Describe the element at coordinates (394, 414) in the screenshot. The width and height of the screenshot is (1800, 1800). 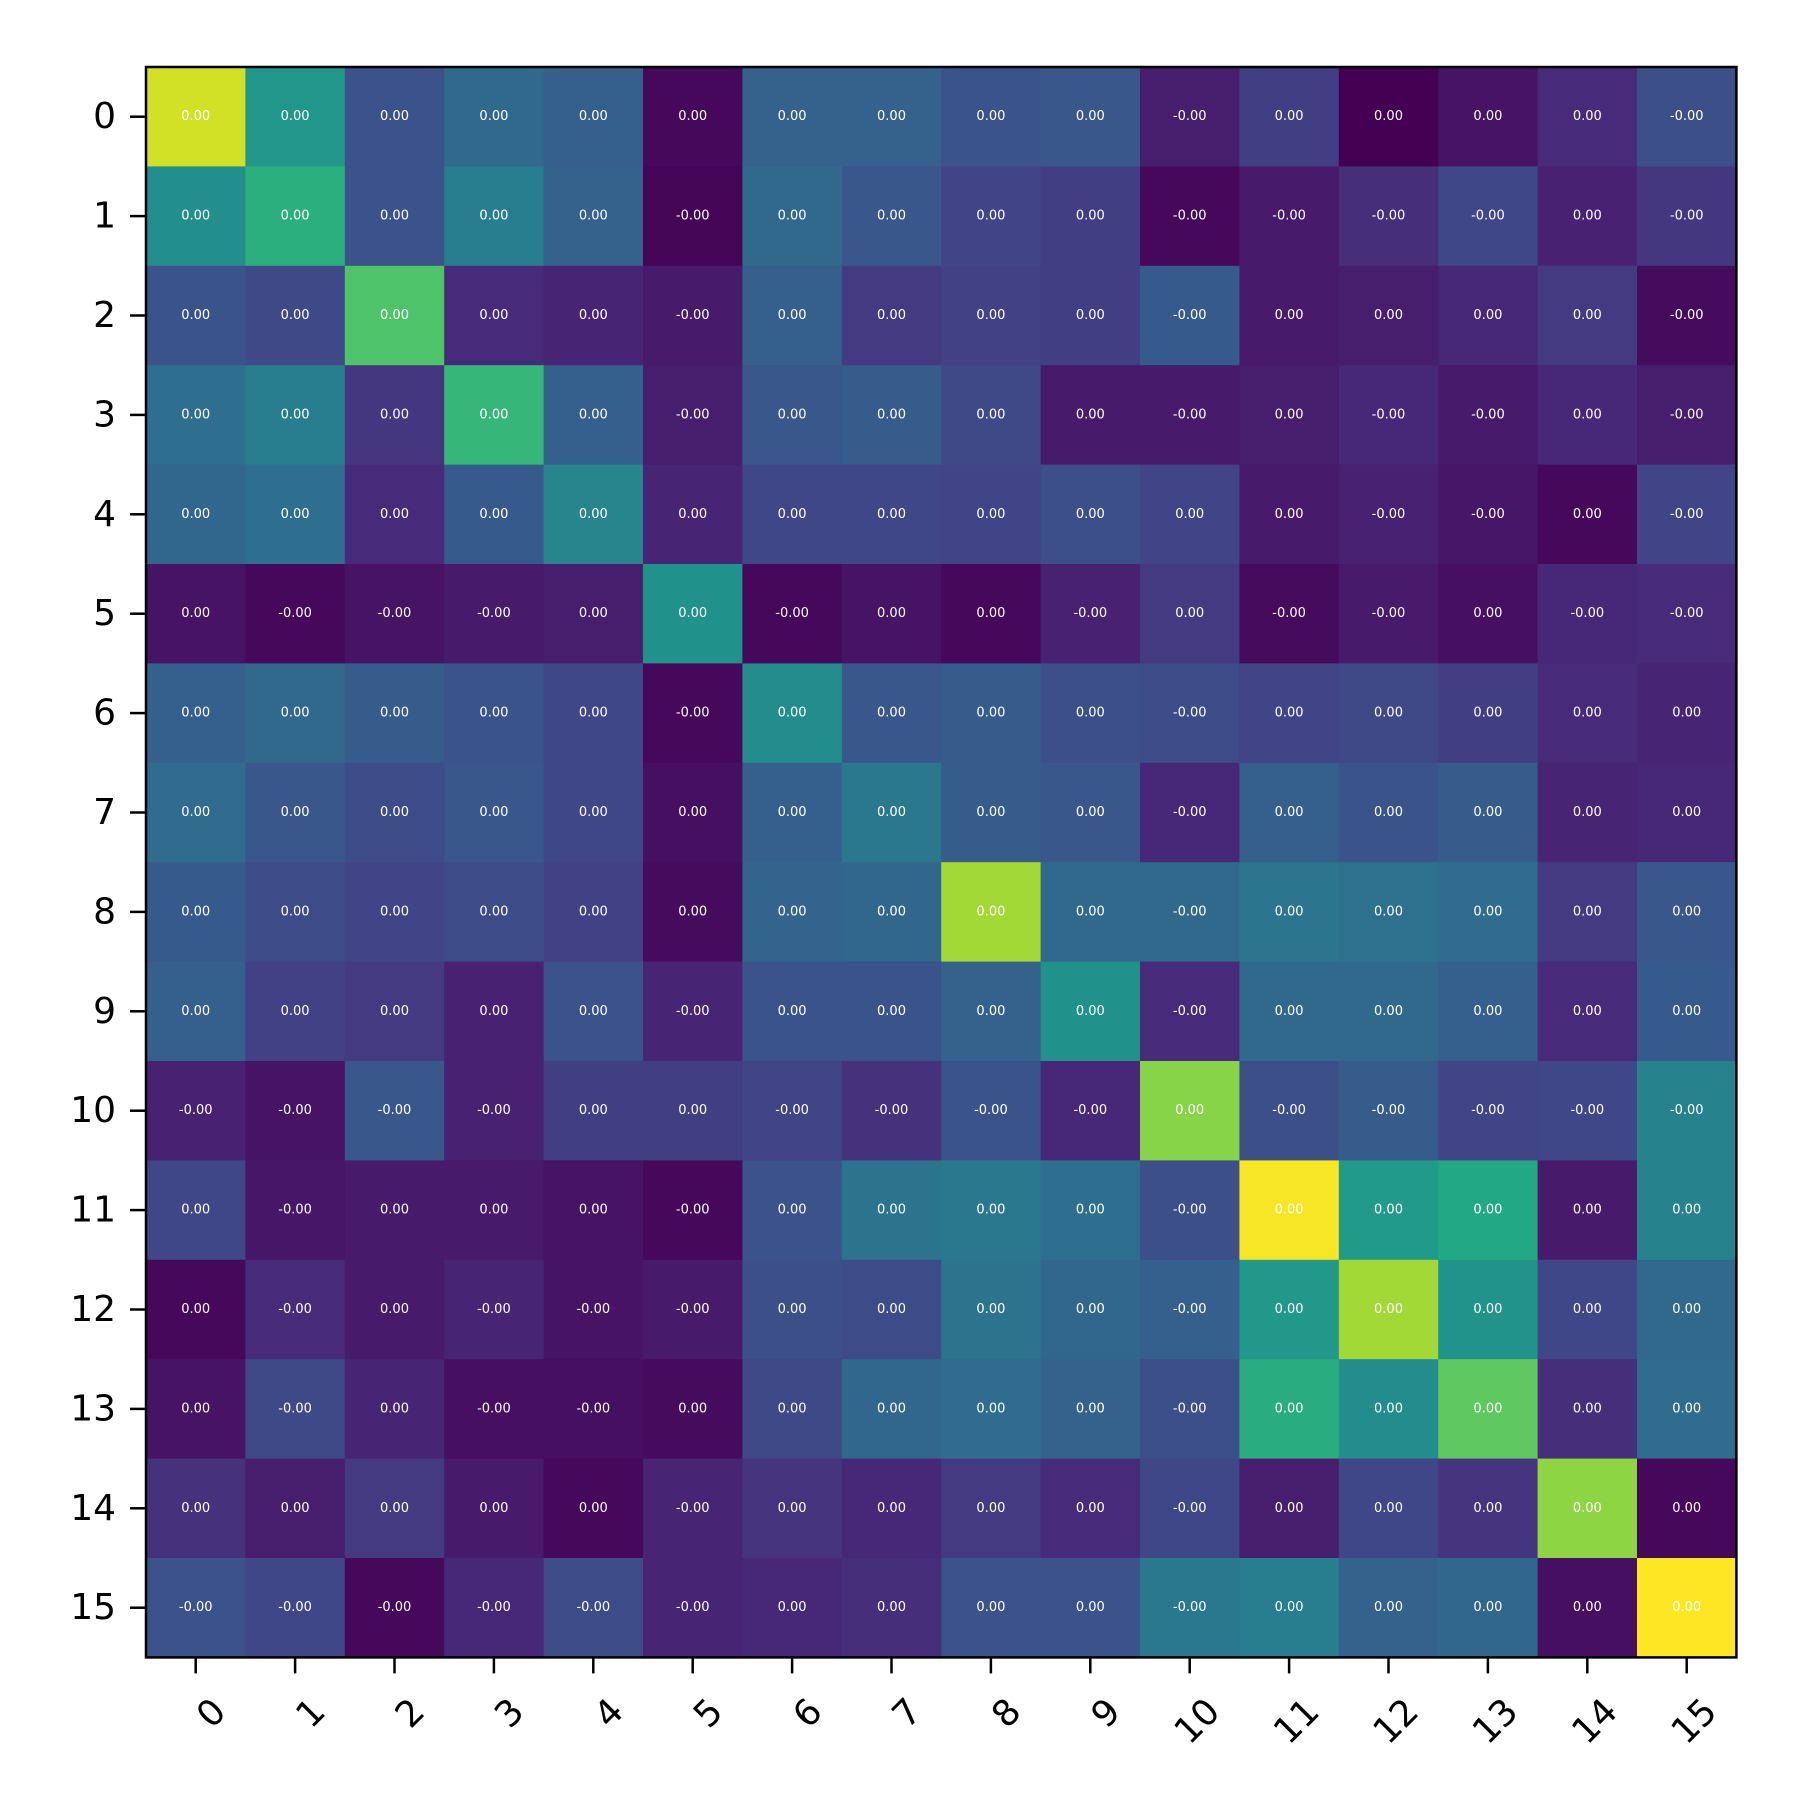
I see `cell-value-label-r3-c2: 0.00` at that location.